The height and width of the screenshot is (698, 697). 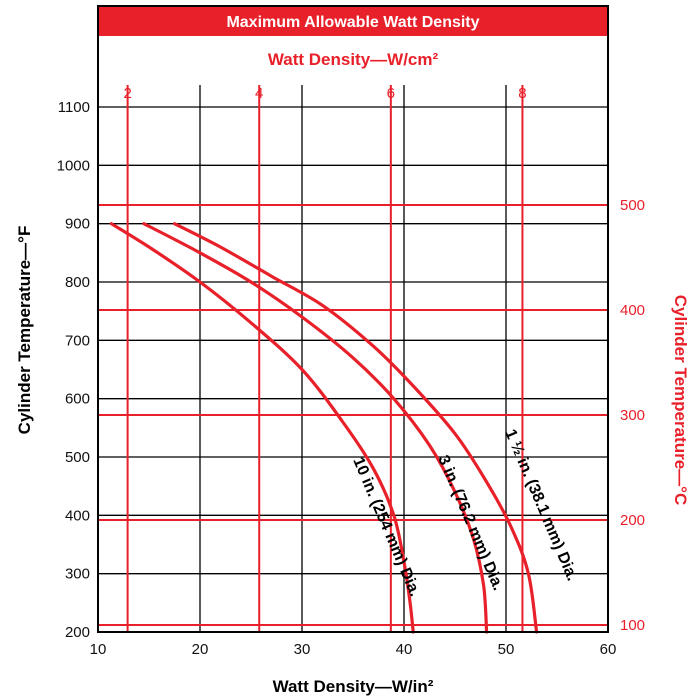 I want to click on x-axis-title: Watt Density—W/in², so click(x=353, y=686).